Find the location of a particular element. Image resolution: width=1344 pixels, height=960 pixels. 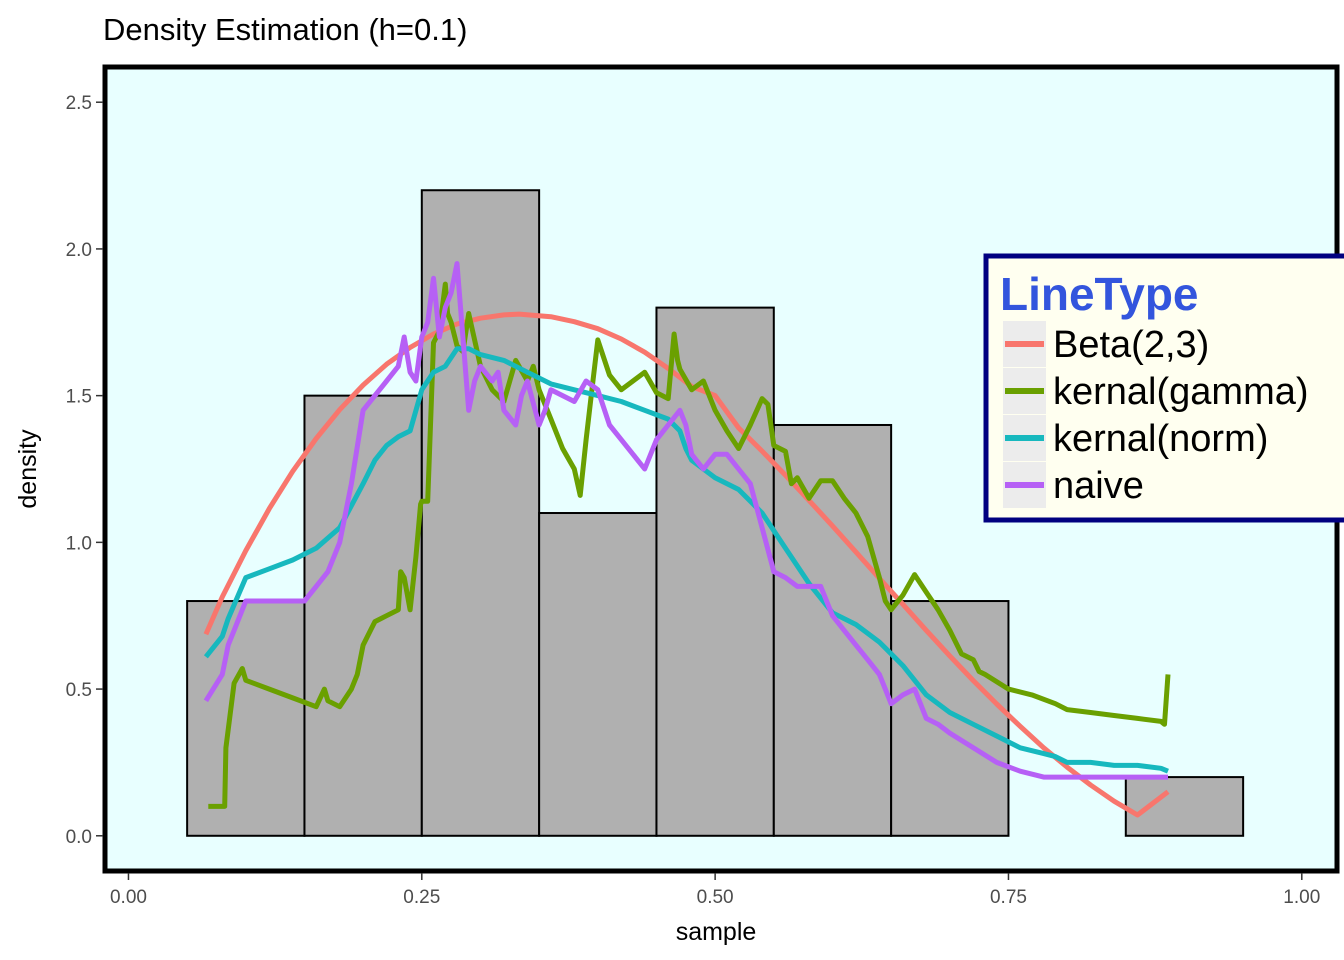

x-tick-label: 1.00 is located at coordinates (1301, 897).